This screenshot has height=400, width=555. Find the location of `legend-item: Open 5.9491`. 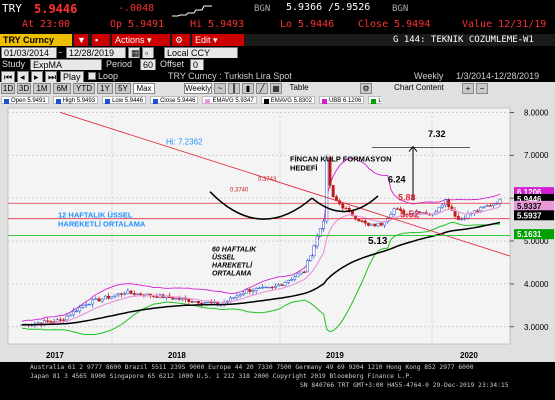

legend-item: Open 5.9491 is located at coordinates (25, 100).